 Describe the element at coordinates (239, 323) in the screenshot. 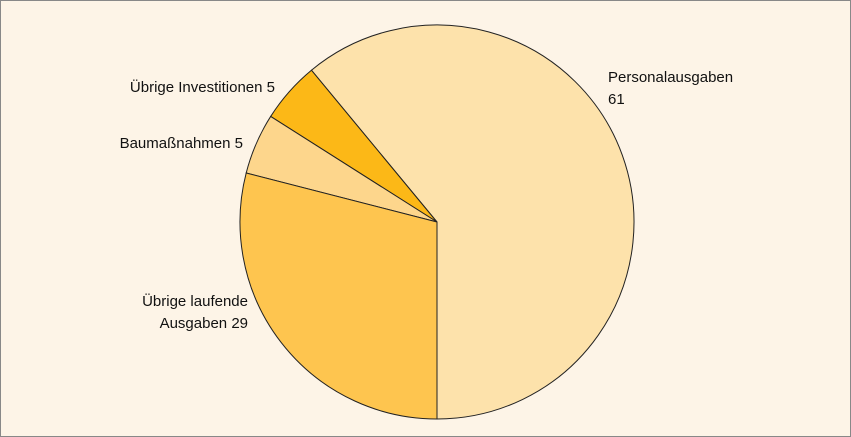

I see `value-label: 29` at that location.